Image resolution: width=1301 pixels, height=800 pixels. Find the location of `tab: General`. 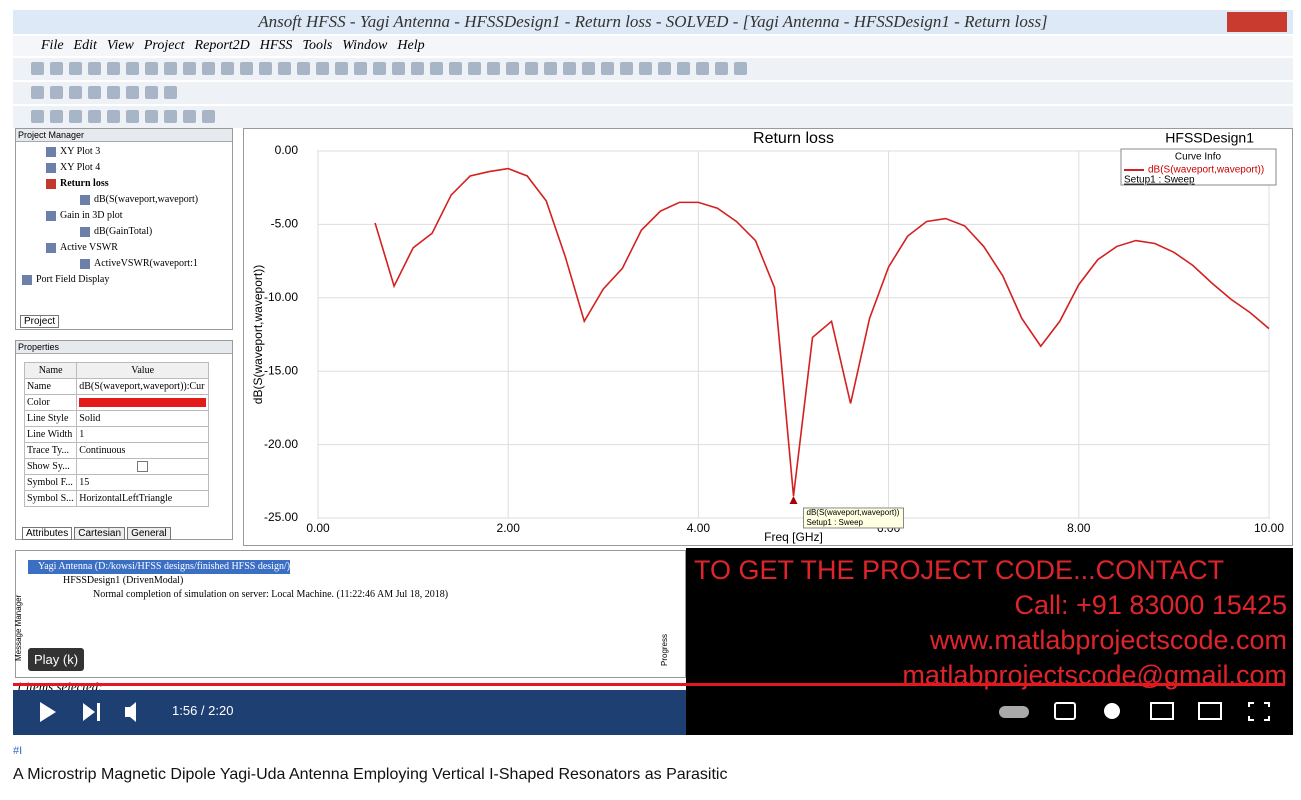

tab: General is located at coordinates (149, 533).